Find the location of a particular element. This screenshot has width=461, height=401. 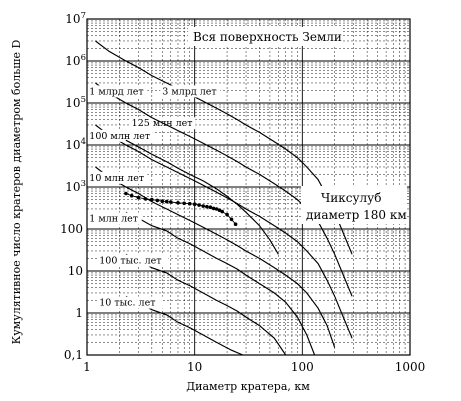

chicxulub-label-line1: Чиксулуб is located at coordinates (351, 198).